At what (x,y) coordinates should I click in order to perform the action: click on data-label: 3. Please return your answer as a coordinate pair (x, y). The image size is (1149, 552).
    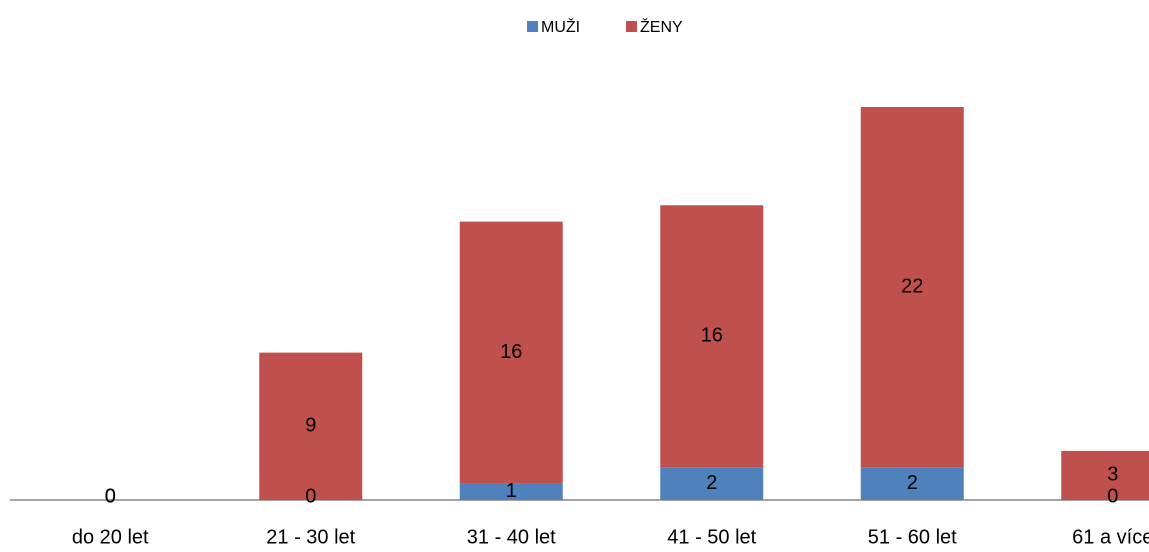
    Looking at the image, I should click on (1112, 475).